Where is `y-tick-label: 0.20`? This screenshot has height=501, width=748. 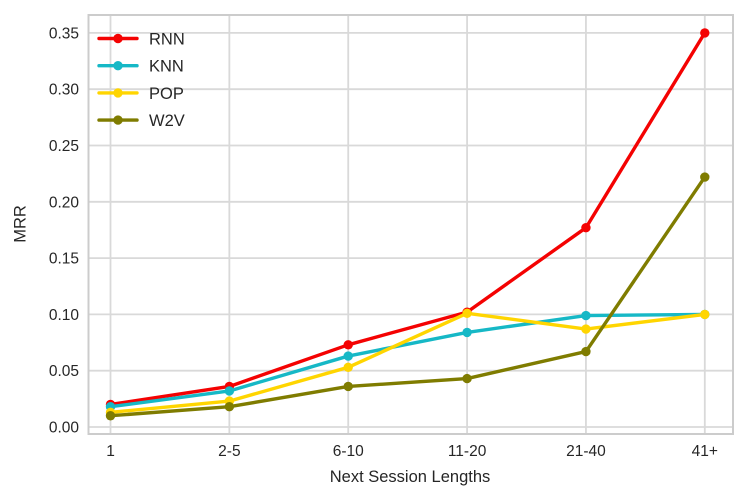
y-tick-label: 0.20 is located at coordinates (64, 202).